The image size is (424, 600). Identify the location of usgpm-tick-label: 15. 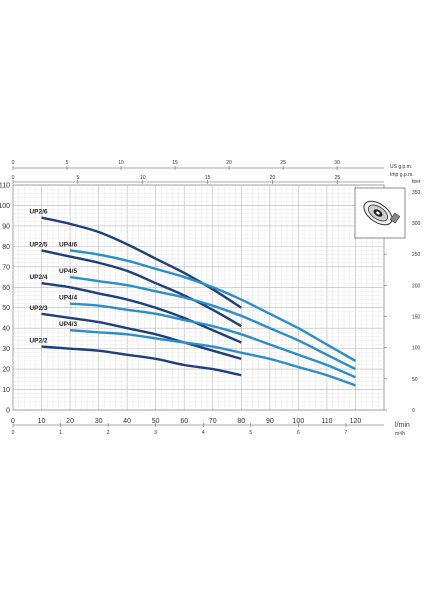
(175, 163).